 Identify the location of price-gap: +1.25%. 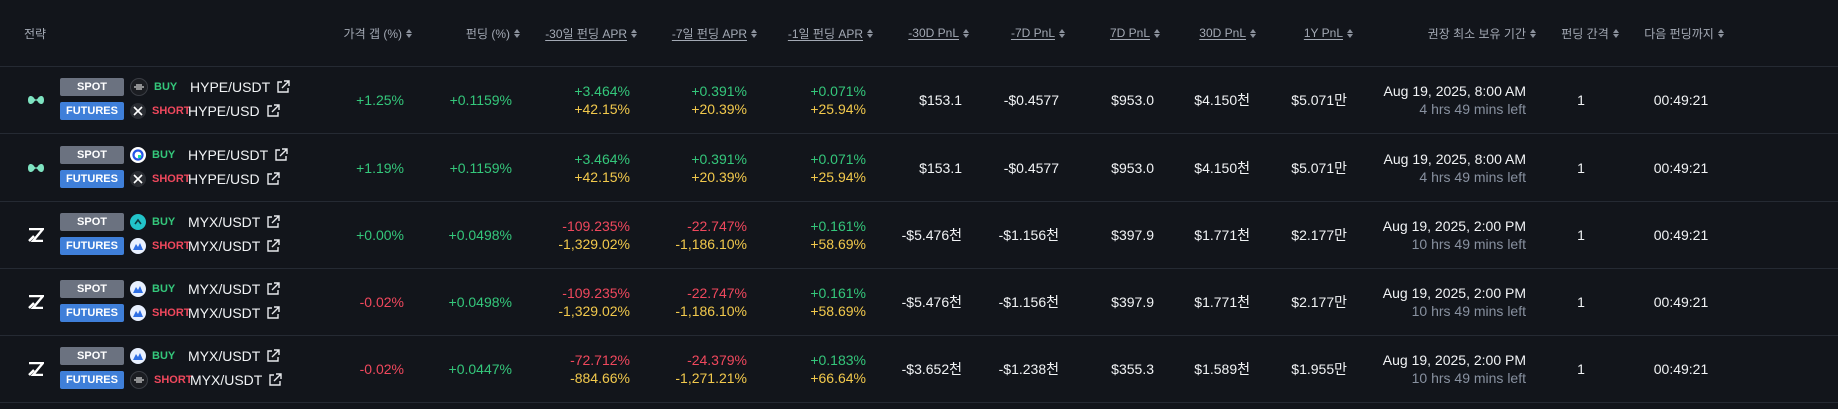
(380, 99).